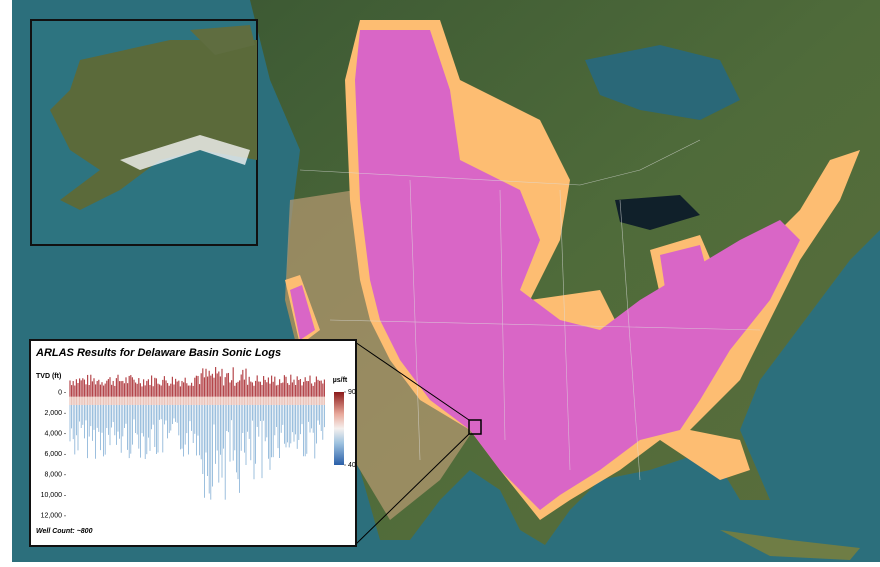 The width and height of the screenshot is (880, 567). I want to click on colorbar-tick-label: 40, so click(352, 465).